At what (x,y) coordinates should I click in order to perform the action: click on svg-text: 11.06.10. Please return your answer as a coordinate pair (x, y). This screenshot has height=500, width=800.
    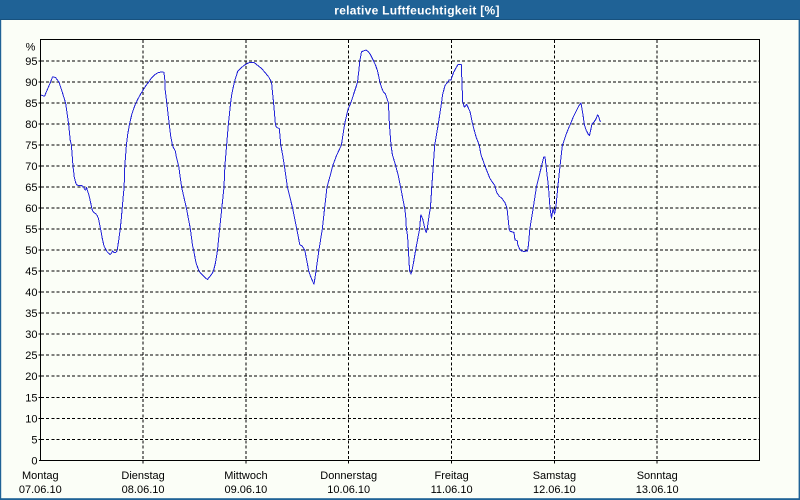
    Looking at the image, I should click on (452, 490).